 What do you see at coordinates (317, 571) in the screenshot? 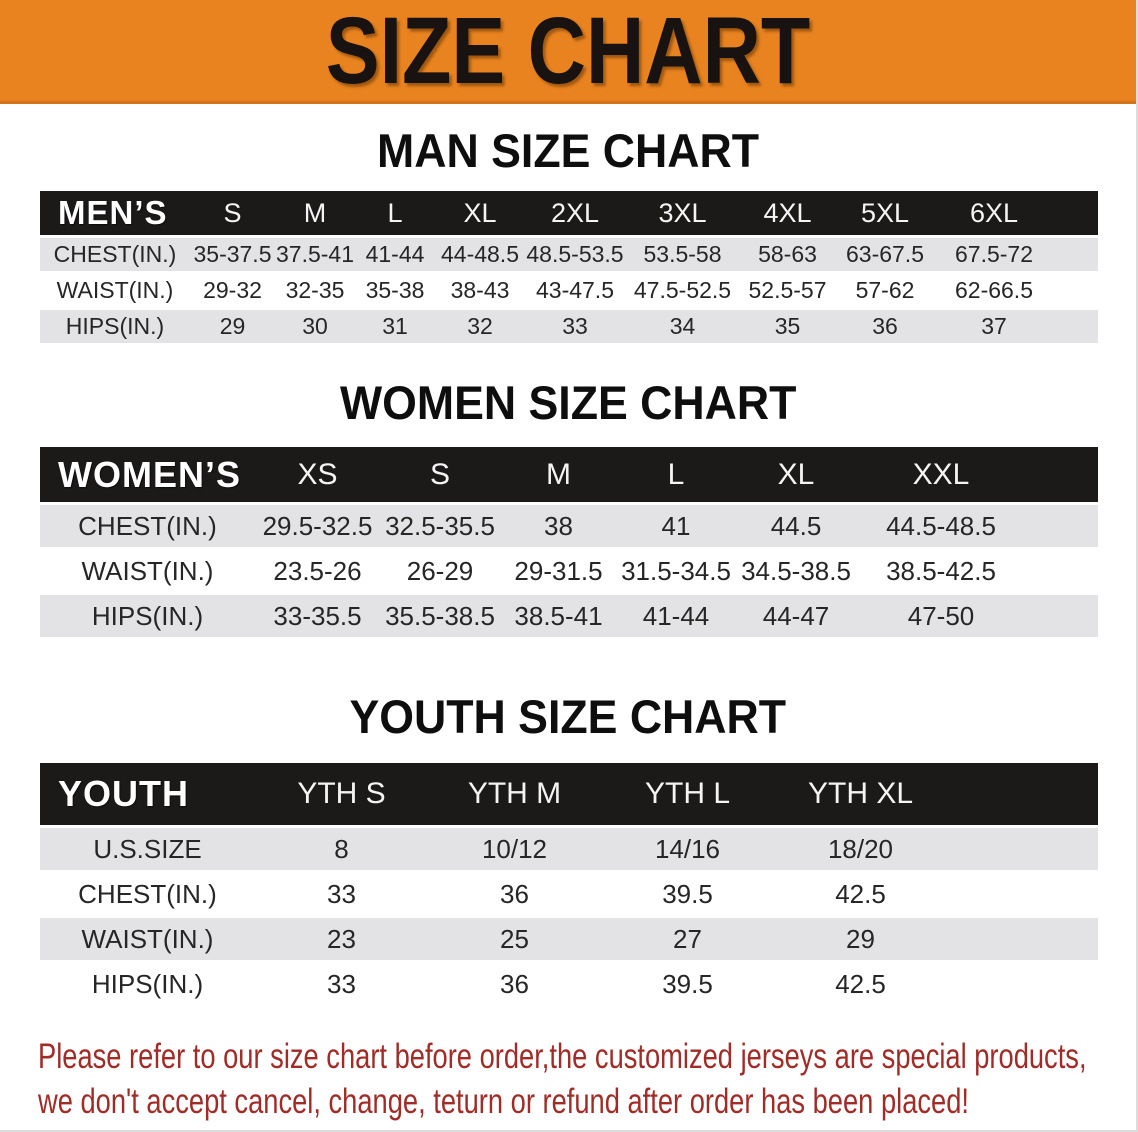
I see `size-value: 23.5-26` at bounding box center [317, 571].